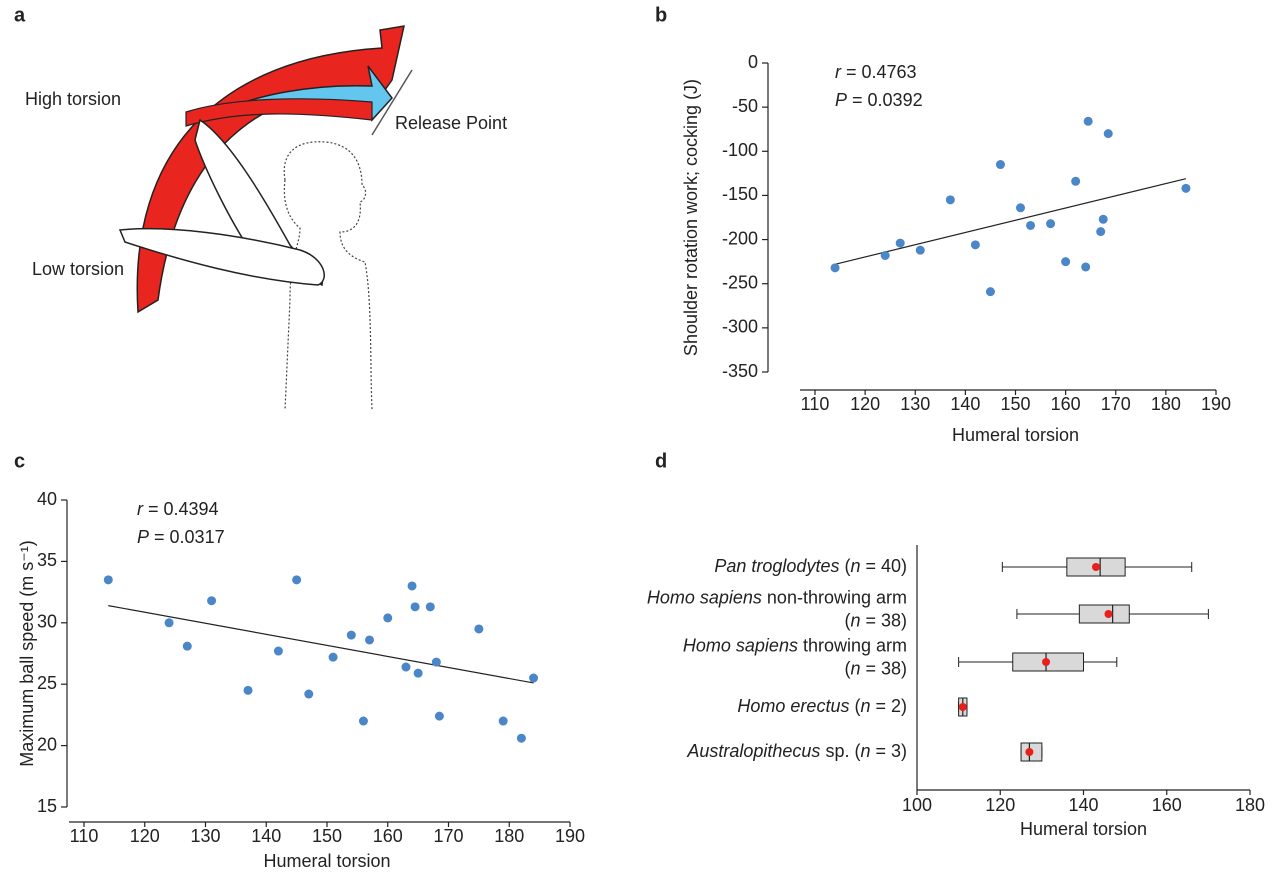  Describe the element at coordinates (47, 622) in the screenshot. I see `y-tick-label: 30` at that location.